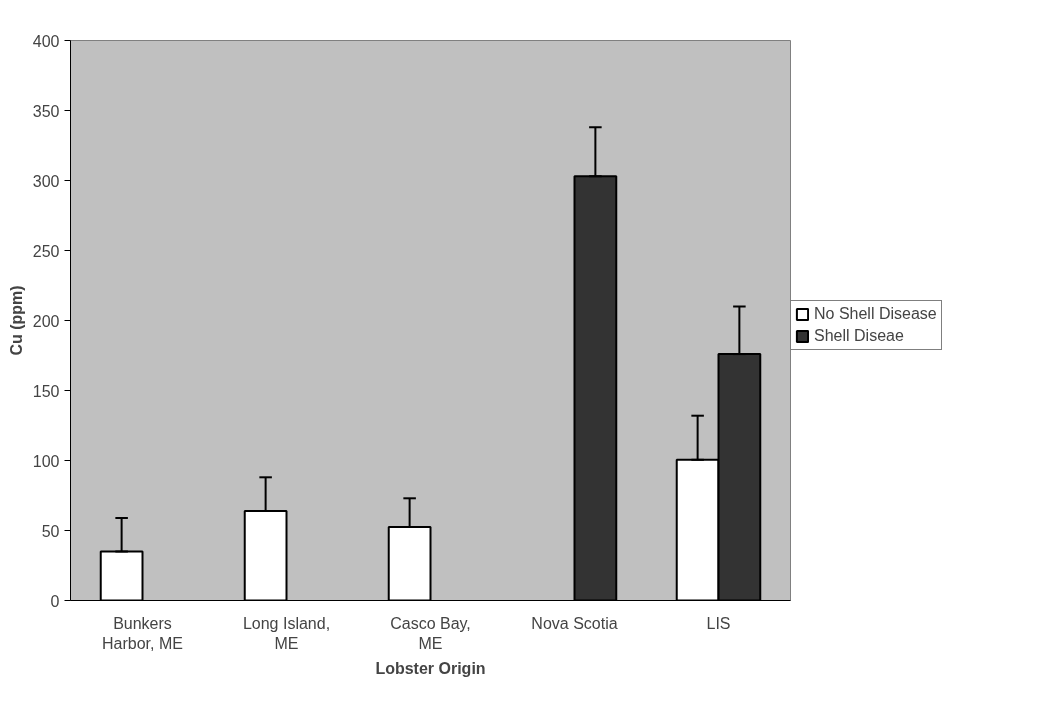  Describe the element at coordinates (46, 111) in the screenshot. I see `y-tick-label: 350` at that location.